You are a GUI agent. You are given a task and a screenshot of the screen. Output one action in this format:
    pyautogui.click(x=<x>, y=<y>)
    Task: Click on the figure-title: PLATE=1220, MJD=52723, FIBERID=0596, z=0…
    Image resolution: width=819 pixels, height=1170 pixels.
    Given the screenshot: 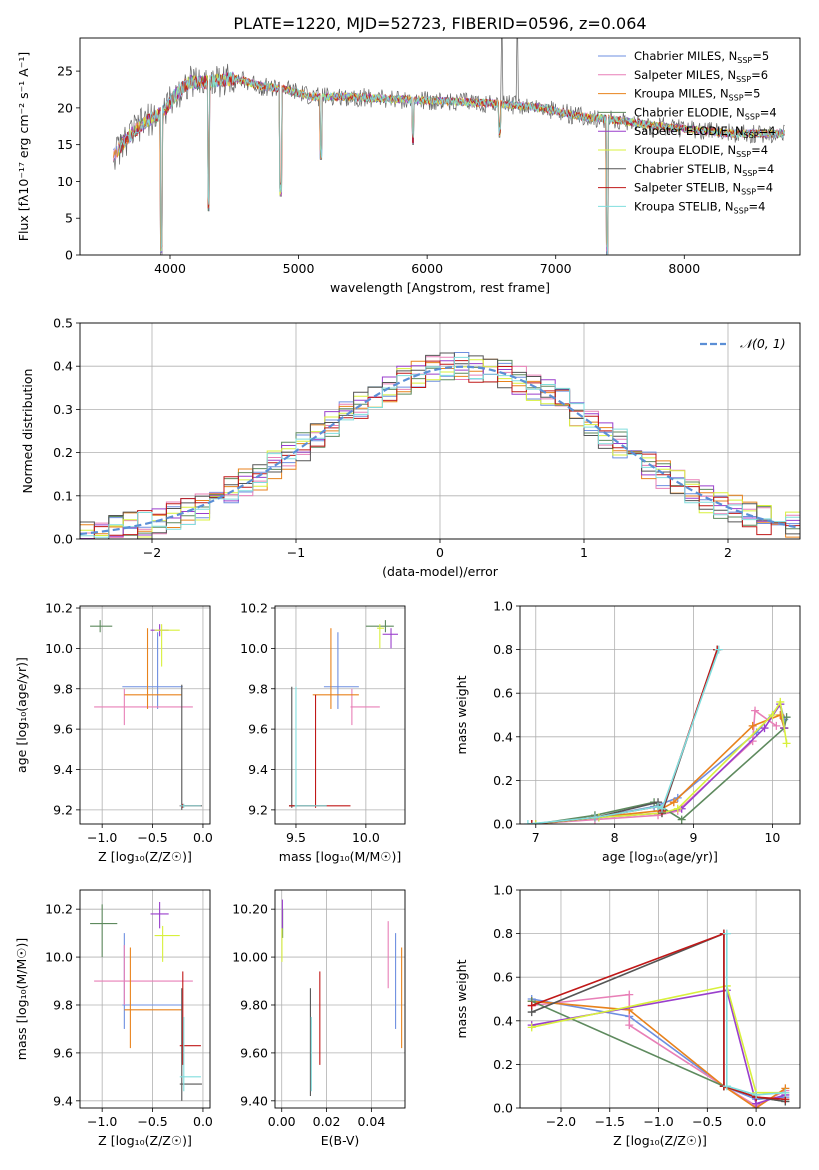 What is the action you would take?
    pyautogui.click(x=439, y=23)
    